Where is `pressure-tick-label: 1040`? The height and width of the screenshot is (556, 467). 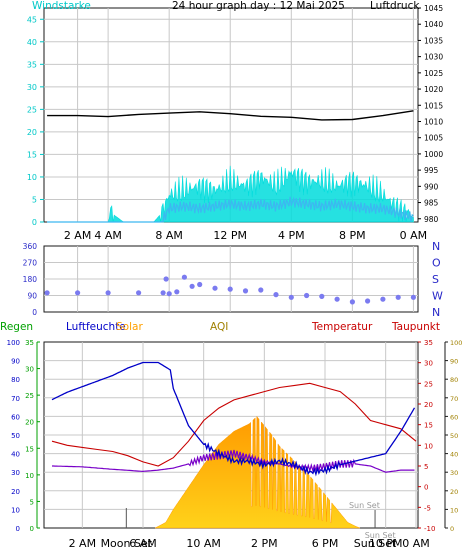
pressure-tick-label: 1040 is located at coordinates (433, 24).